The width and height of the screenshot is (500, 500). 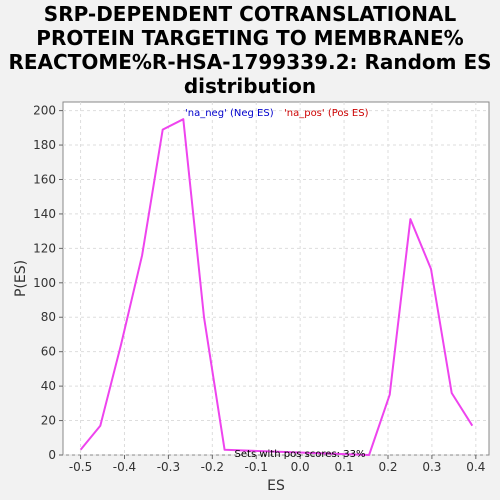 What do you see at coordinates (344, 467) in the screenshot?
I see `x-tick-label: 0.1` at bounding box center [344, 467].